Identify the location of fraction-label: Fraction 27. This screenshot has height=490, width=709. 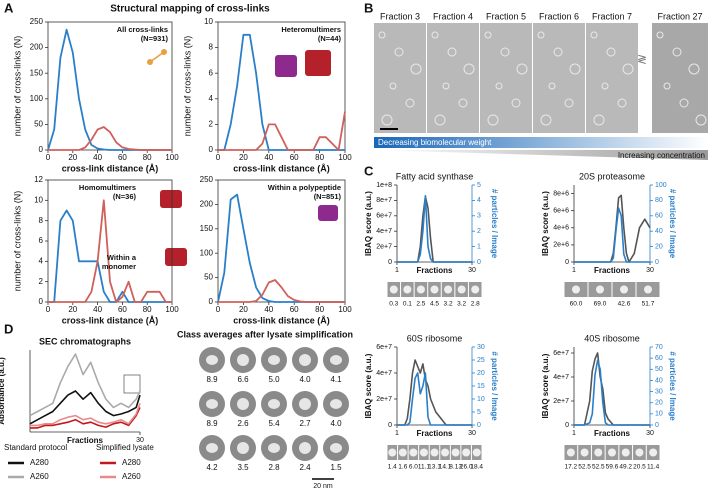
(679, 16).